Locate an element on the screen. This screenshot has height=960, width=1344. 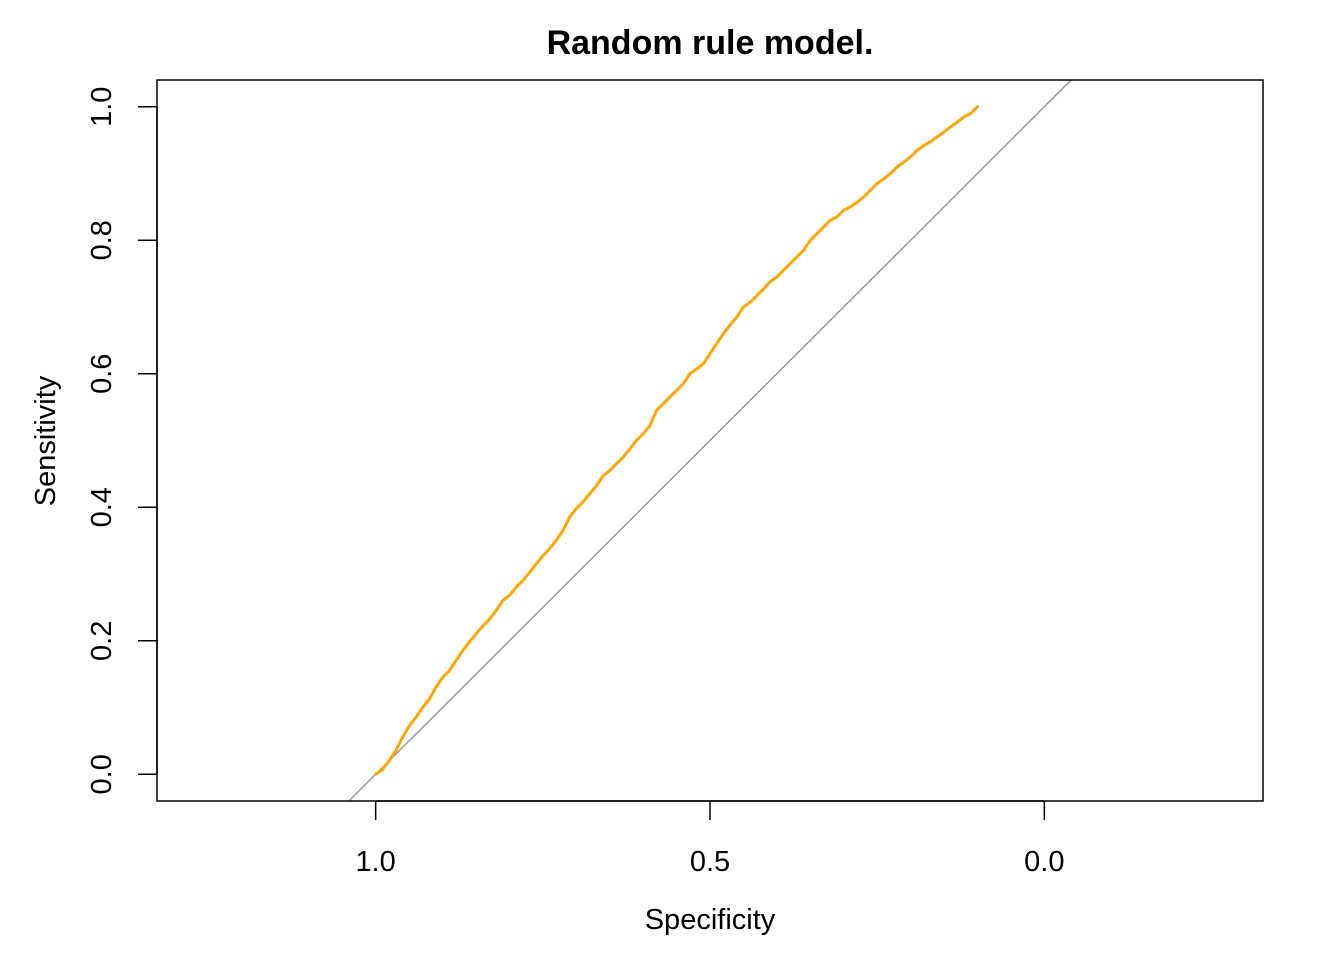
x-tick-label: 0.0 is located at coordinates (1044, 862).